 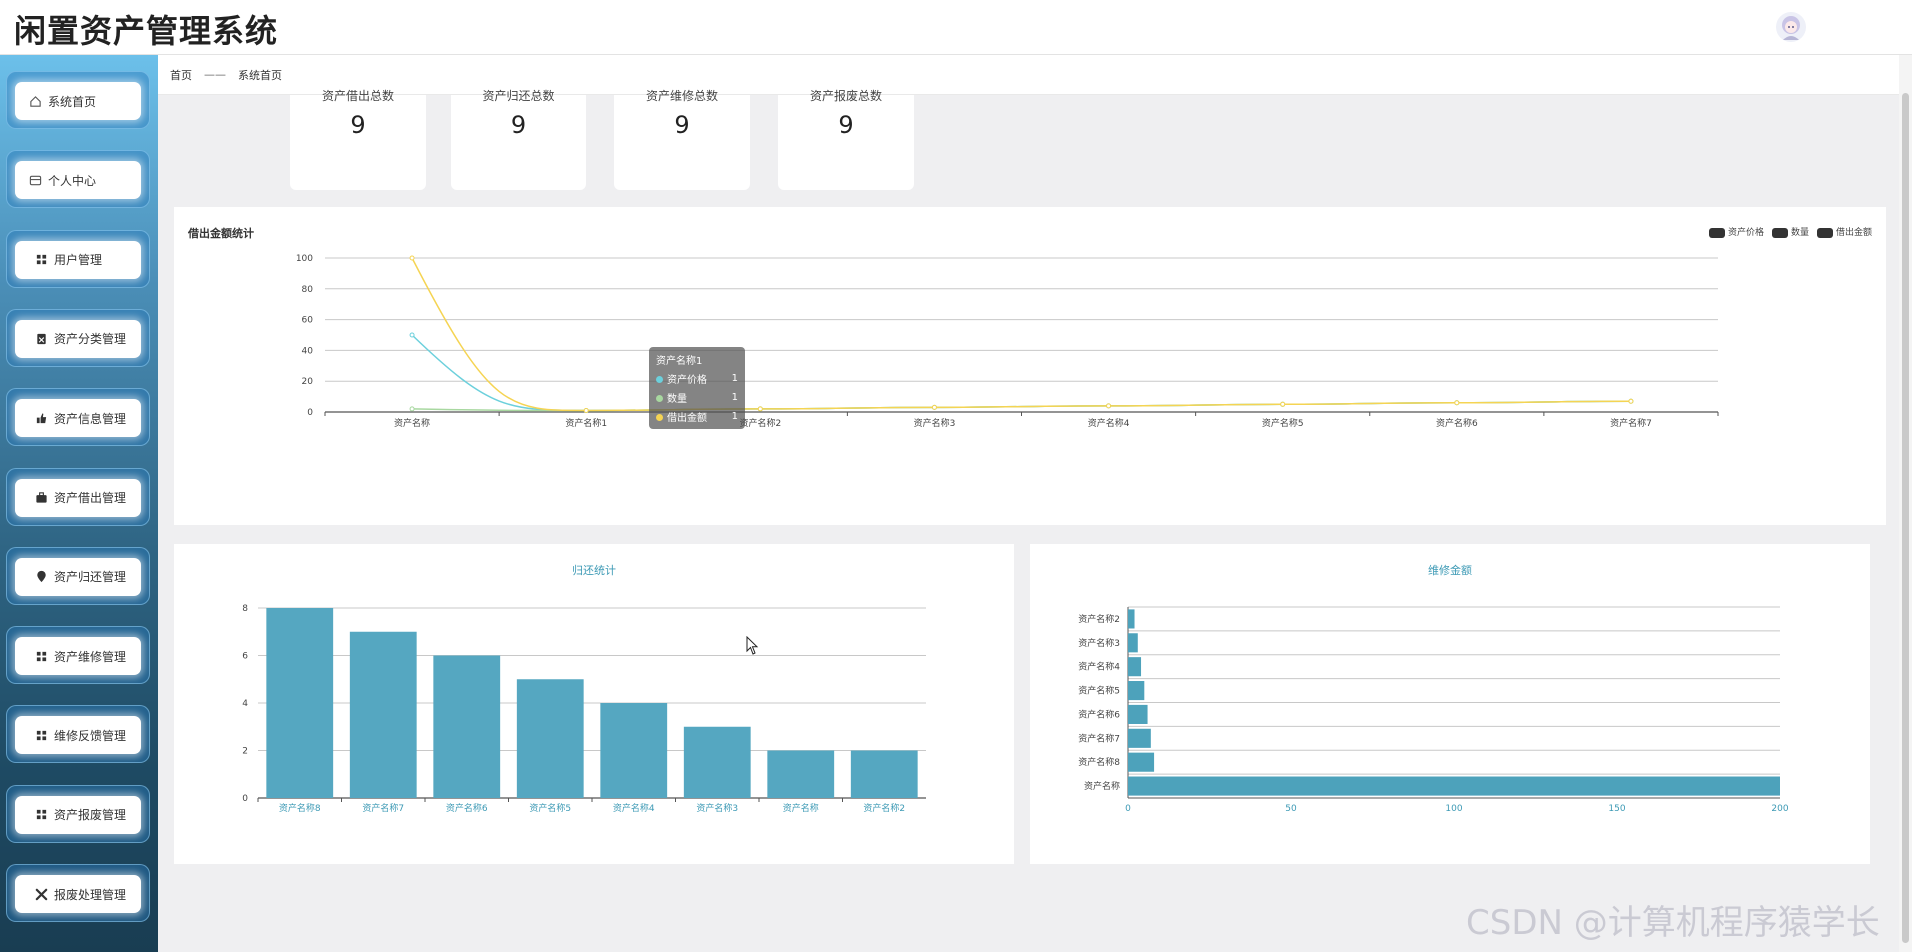 I want to click on legend-item: 数量, so click(x=1790, y=231).